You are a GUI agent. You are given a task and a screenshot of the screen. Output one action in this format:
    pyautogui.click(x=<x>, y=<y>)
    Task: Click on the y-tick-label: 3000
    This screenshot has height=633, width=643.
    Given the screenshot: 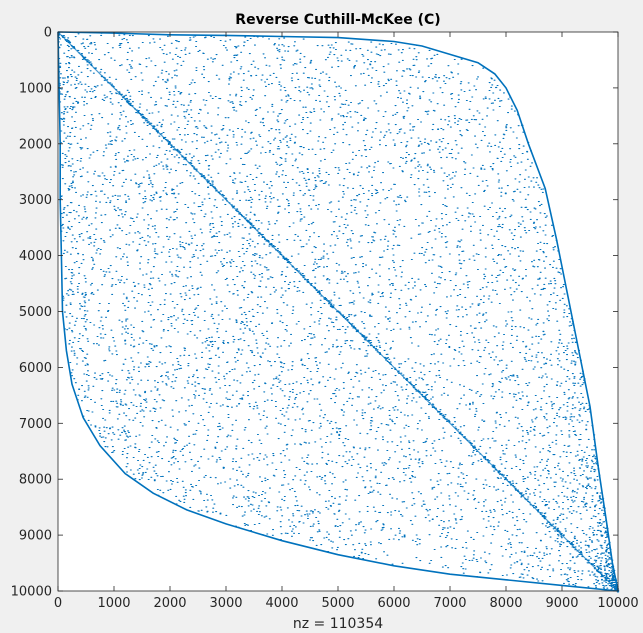 What is the action you would take?
    pyautogui.click(x=35, y=200)
    